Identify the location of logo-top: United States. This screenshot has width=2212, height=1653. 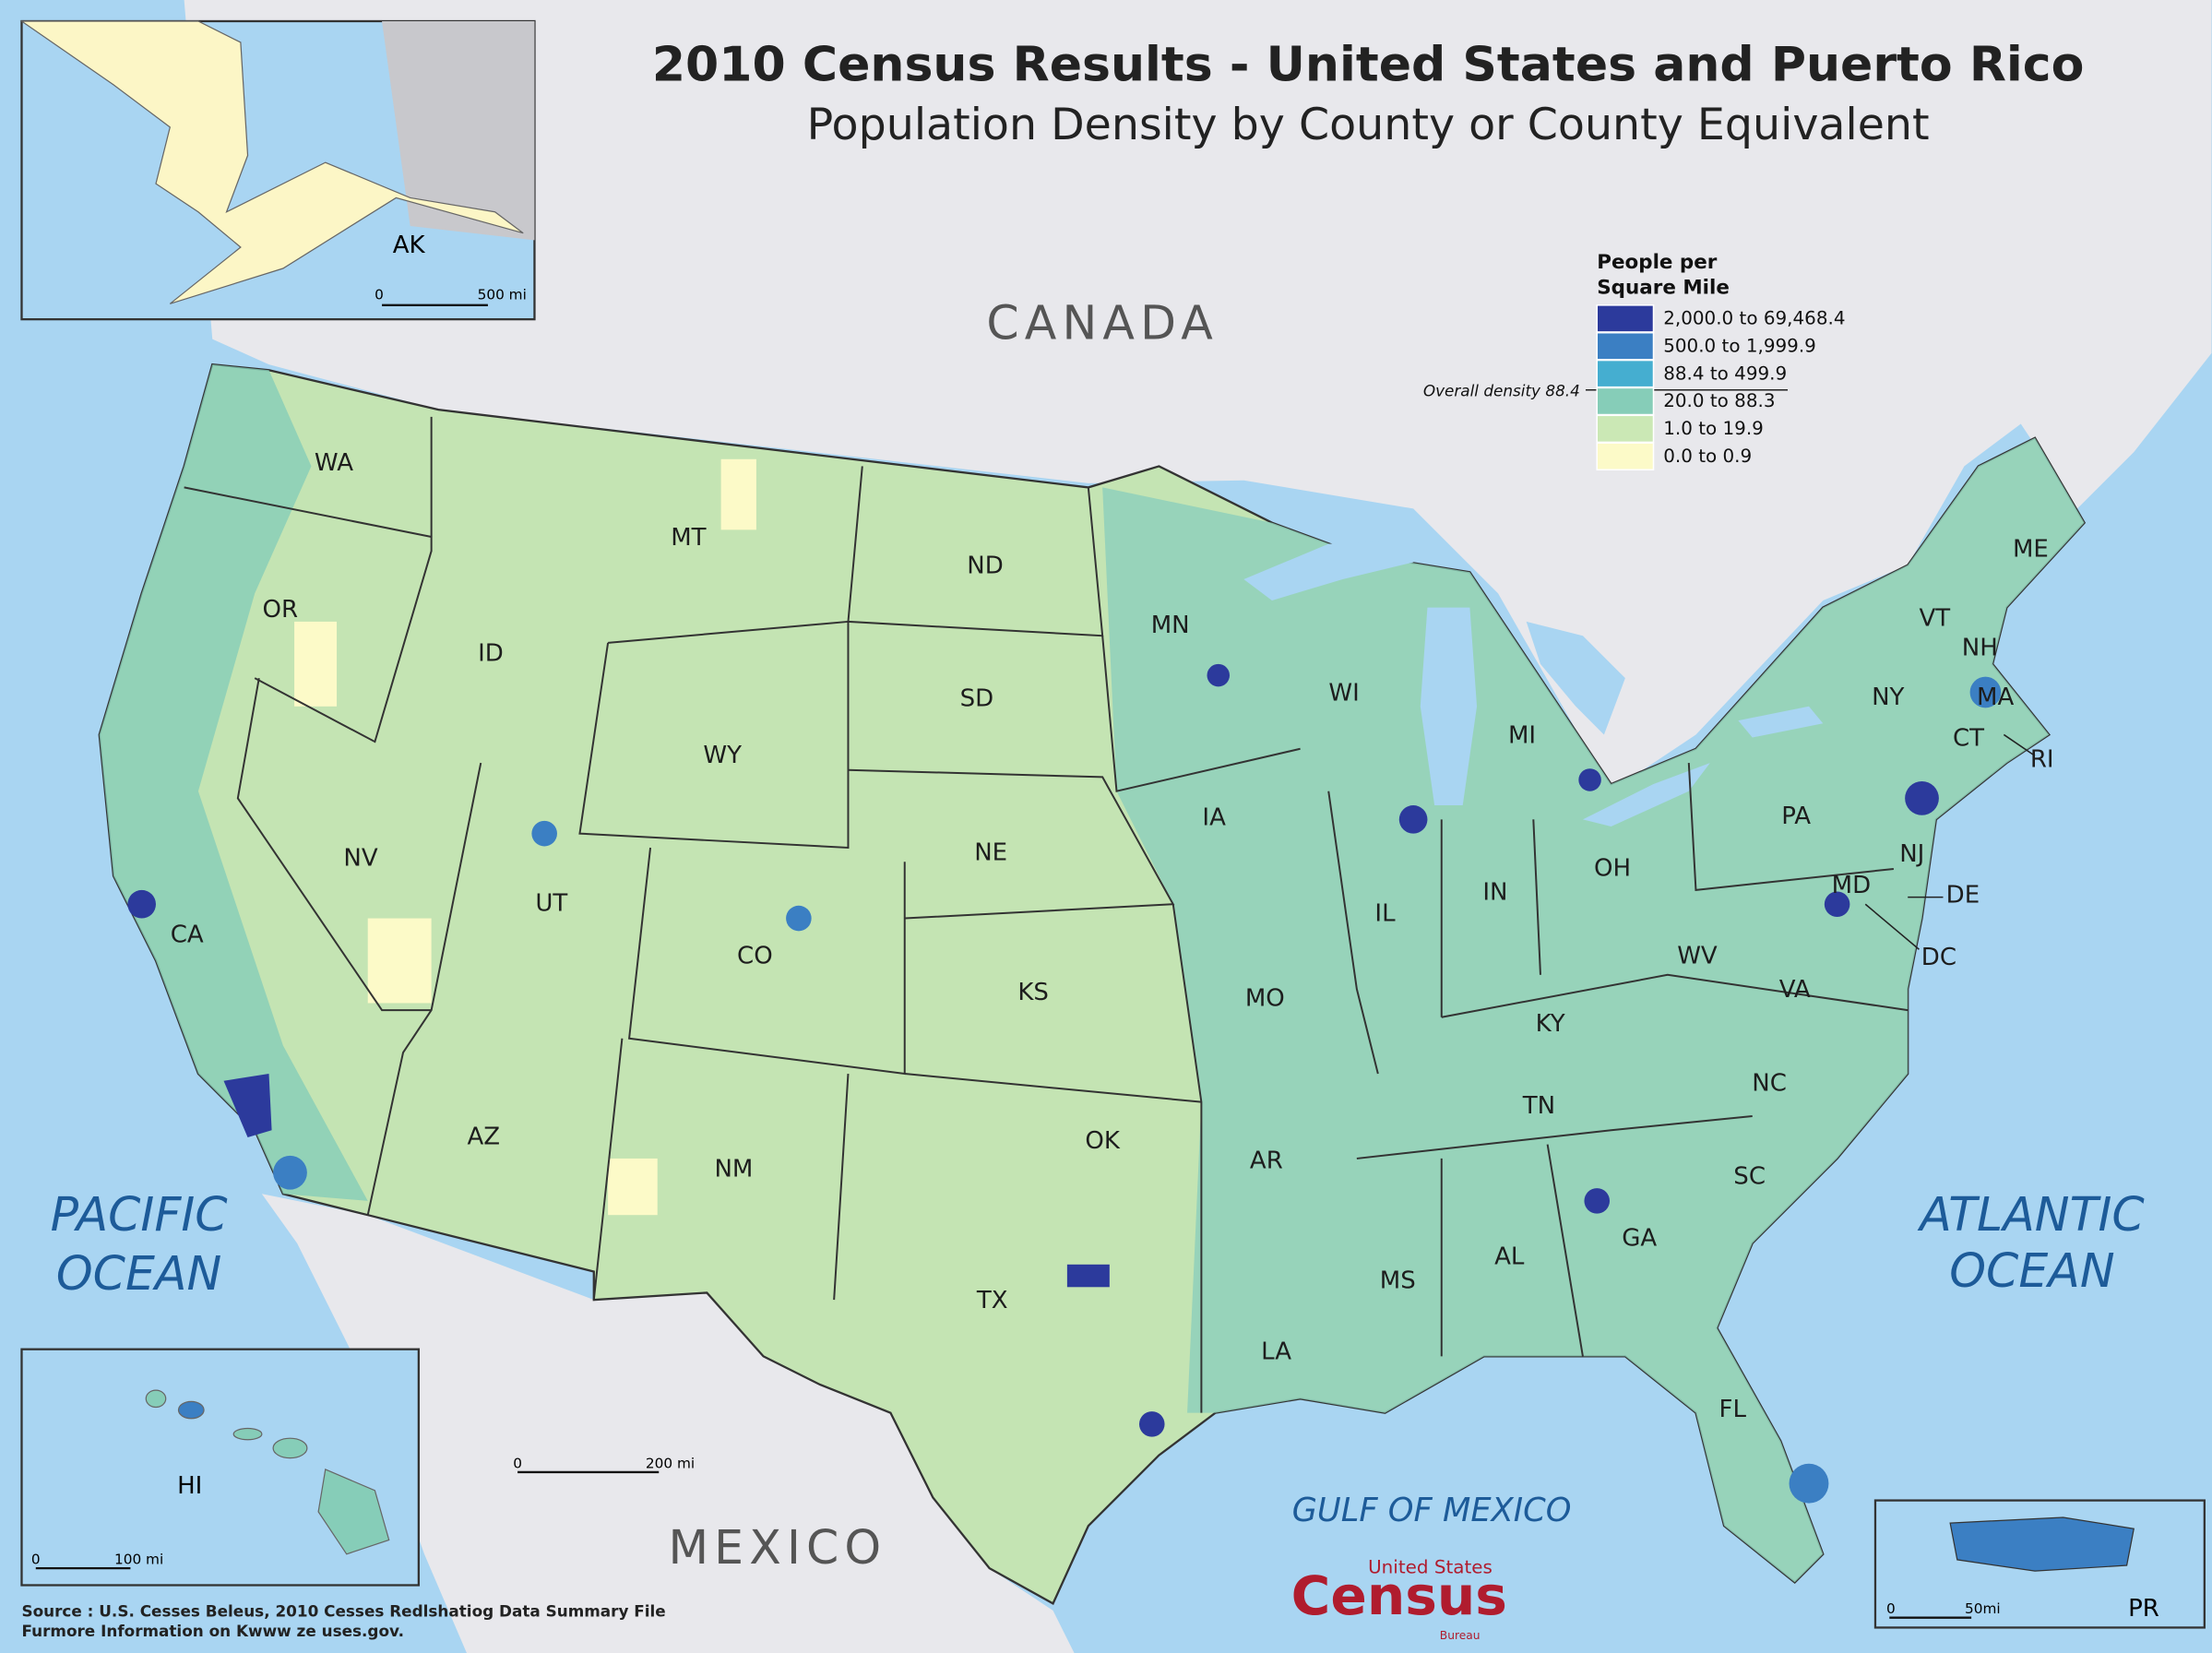
(1431, 1567).